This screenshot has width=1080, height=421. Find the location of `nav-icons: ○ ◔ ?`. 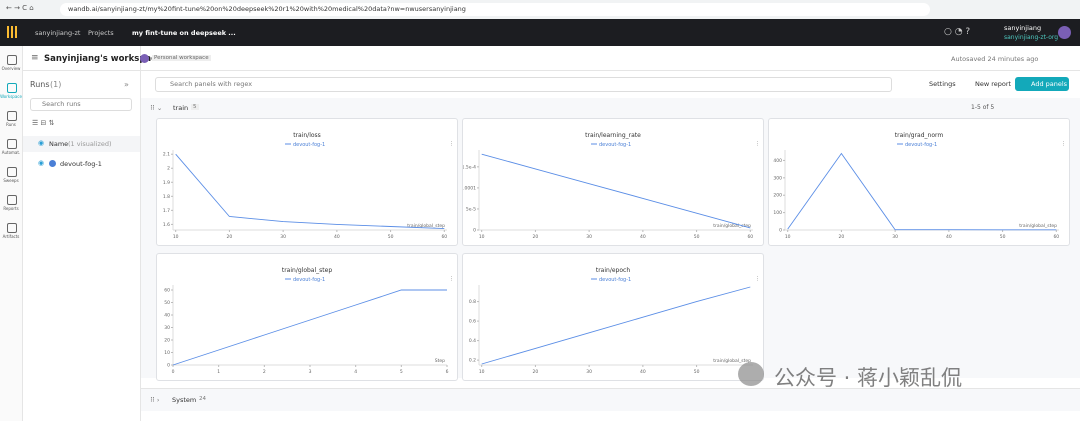

nav-icons: ○ ◔ ? is located at coordinates (957, 32).